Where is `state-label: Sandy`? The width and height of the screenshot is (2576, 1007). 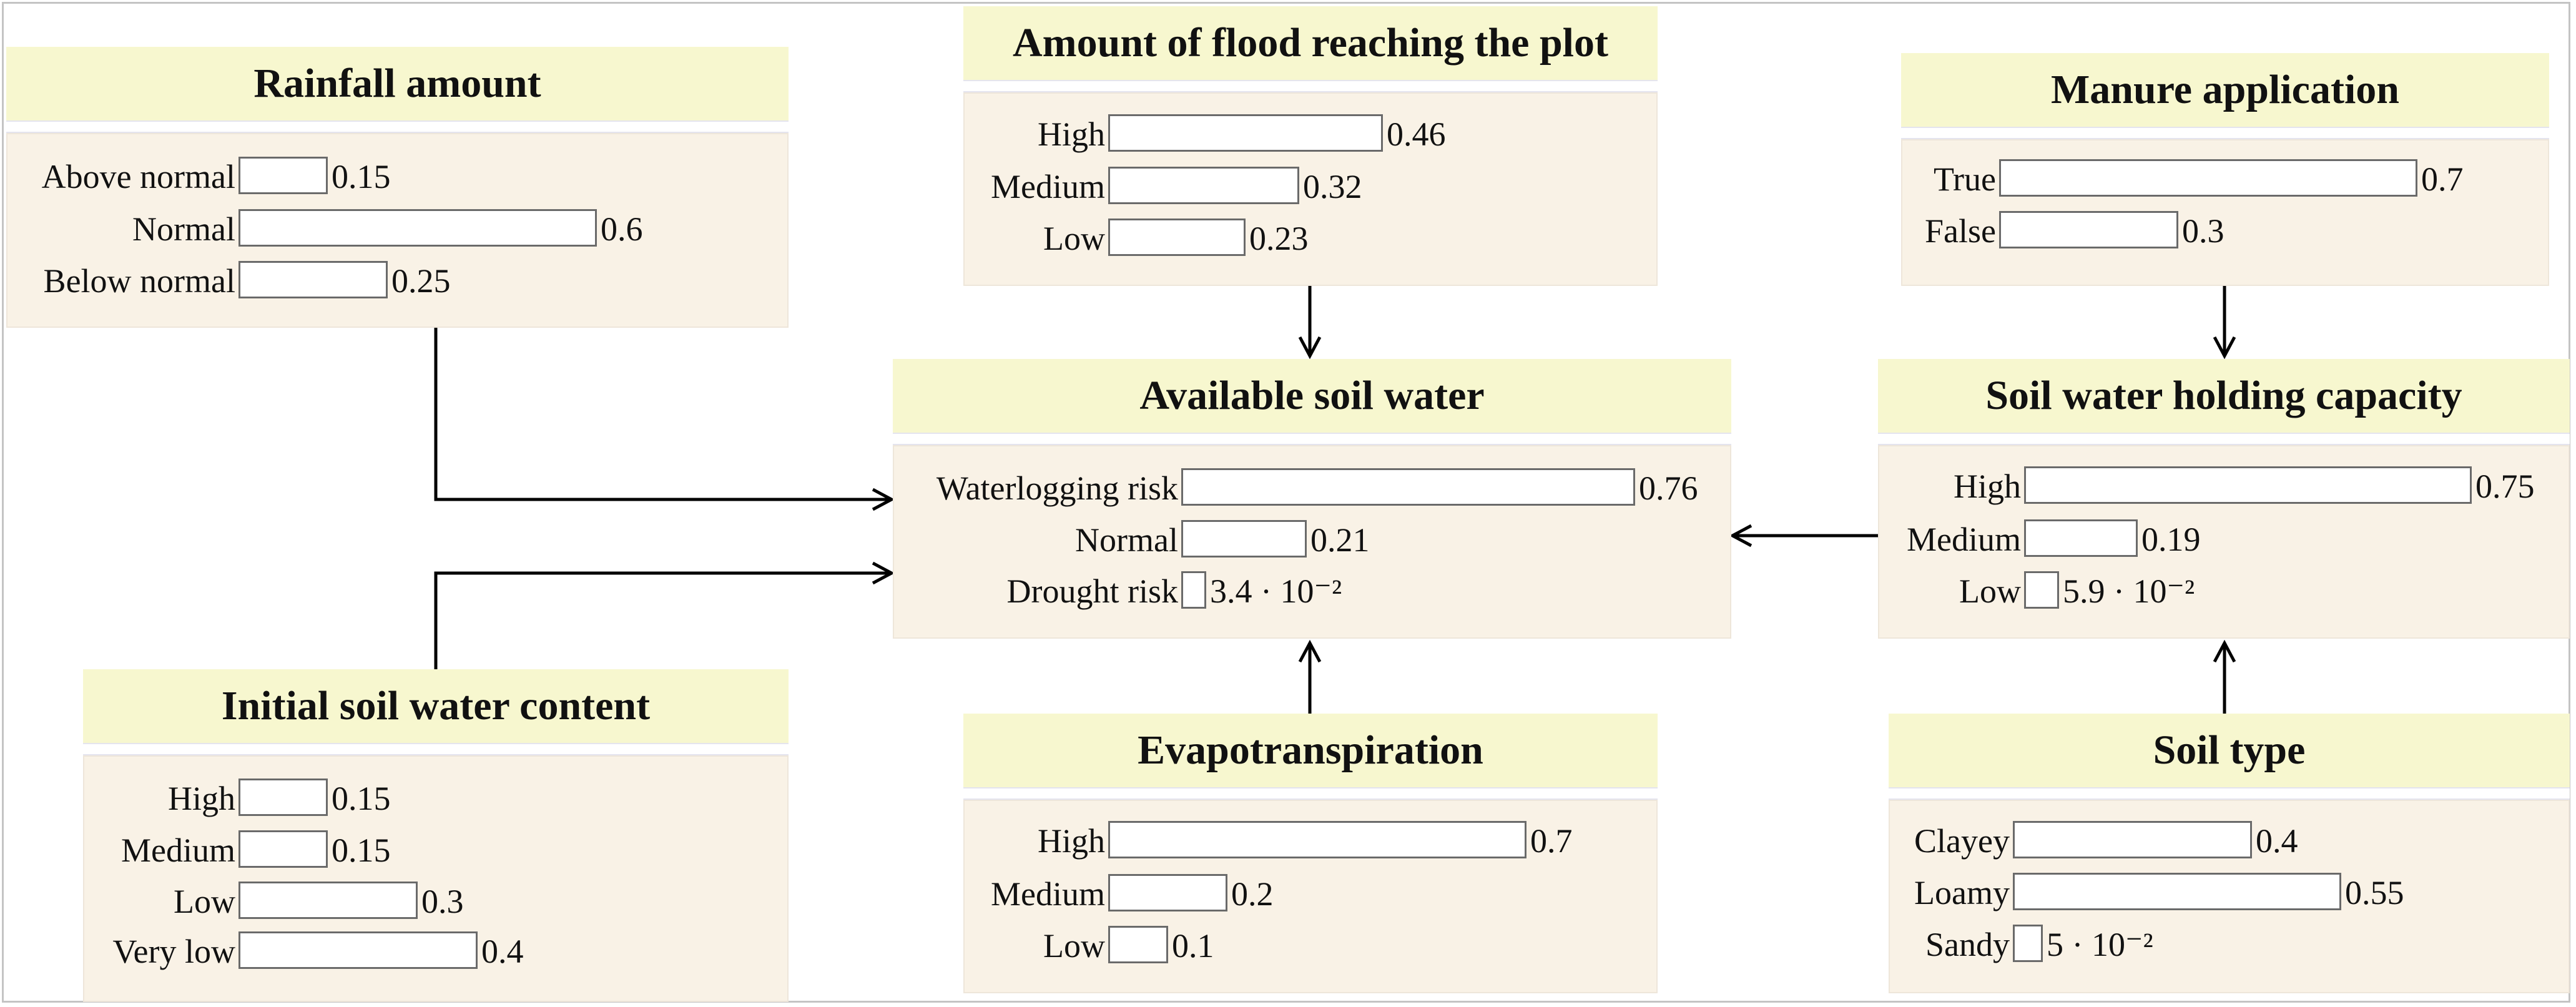
state-label: Sandy is located at coordinates (1967, 944).